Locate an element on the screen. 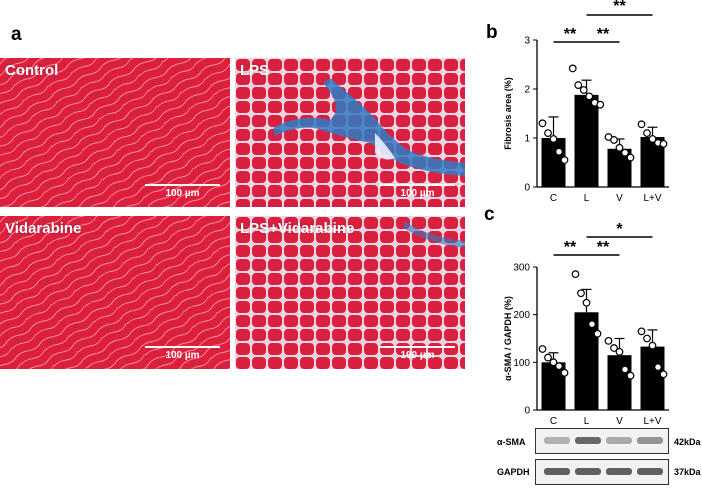  muscle-tissue-fibrosis-image is located at coordinates (350, 132).